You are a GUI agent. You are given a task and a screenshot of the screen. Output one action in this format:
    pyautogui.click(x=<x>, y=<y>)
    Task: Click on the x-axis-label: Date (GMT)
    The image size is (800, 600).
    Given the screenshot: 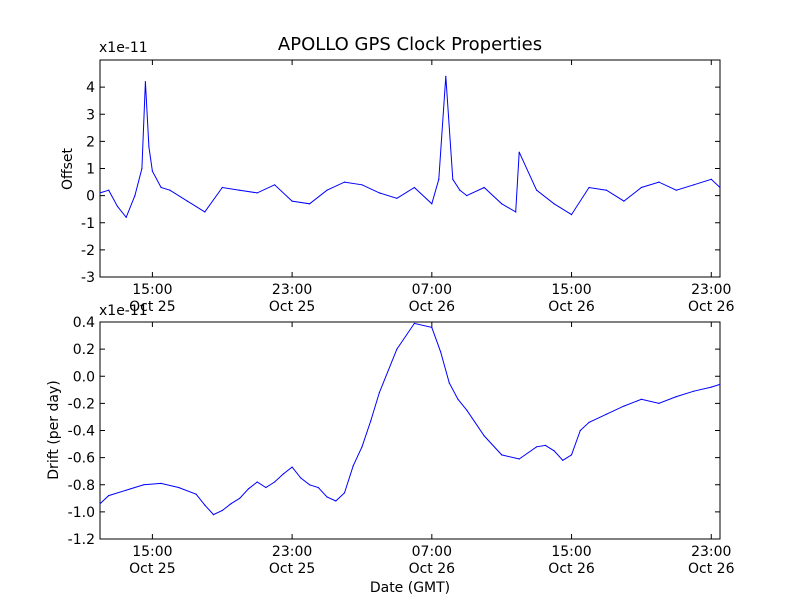 What is the action you would take?
    pyautogui.click(x=410, y=588)
    